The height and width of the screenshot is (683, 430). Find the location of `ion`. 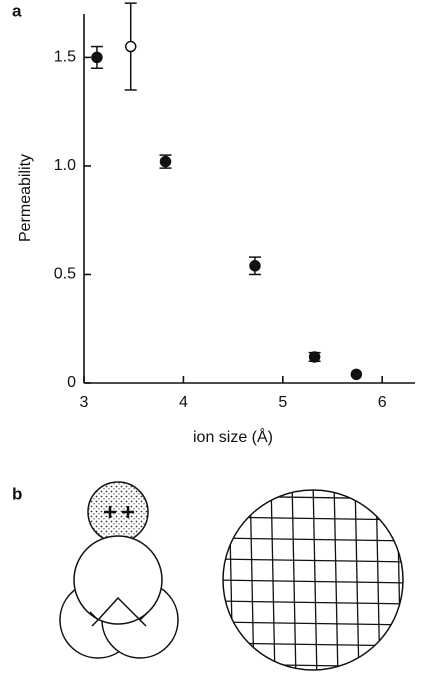

ion is located at coordinates (118, 512).